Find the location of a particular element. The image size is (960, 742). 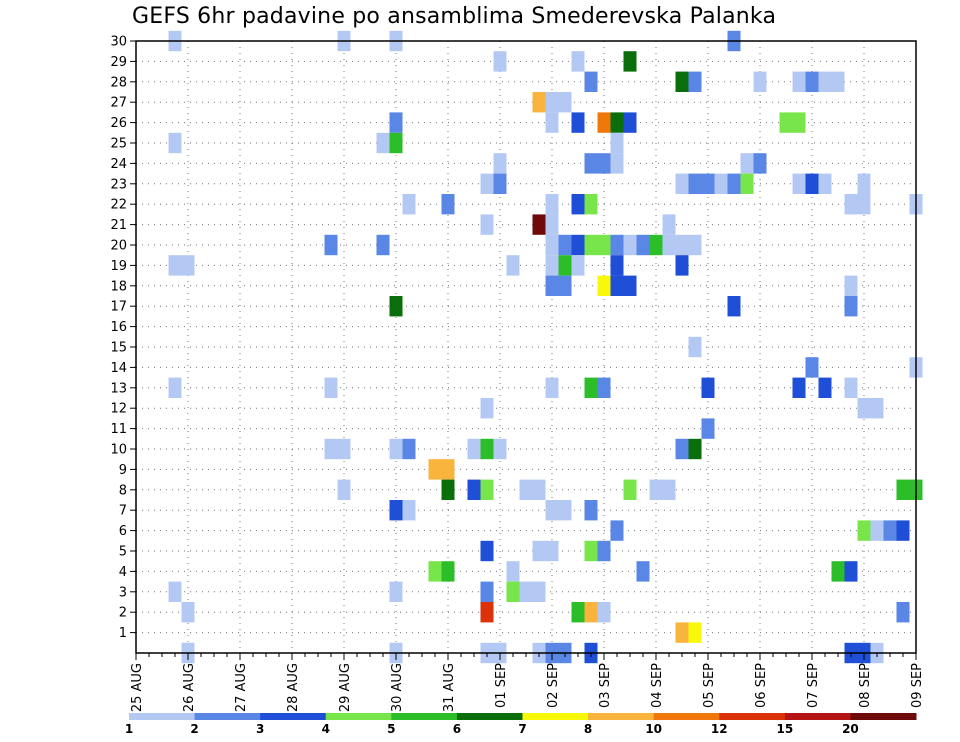

y-tick-label: 22 is located at coordinates (118, 205).